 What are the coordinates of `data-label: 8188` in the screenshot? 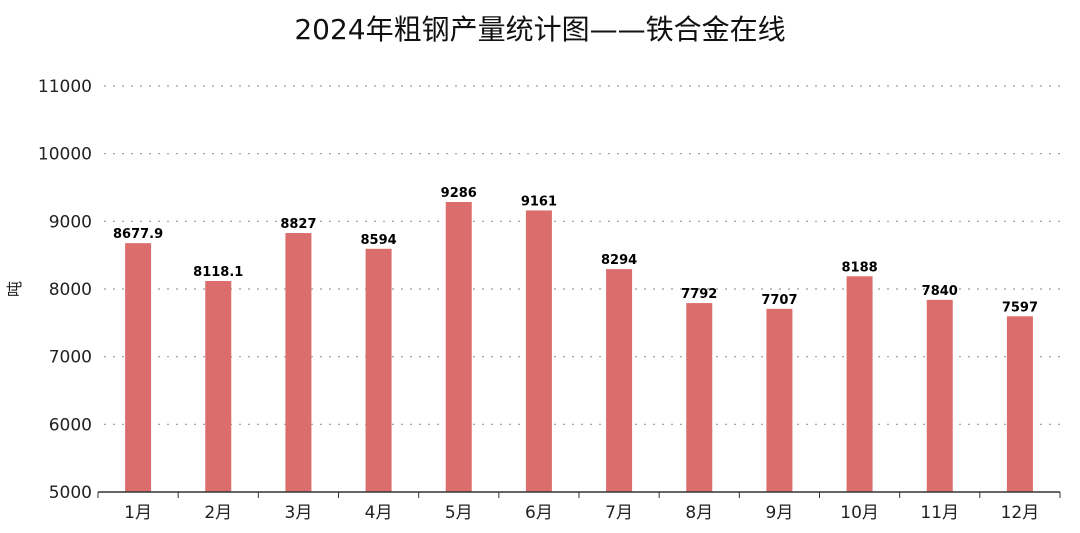 It's located at (859, 267).